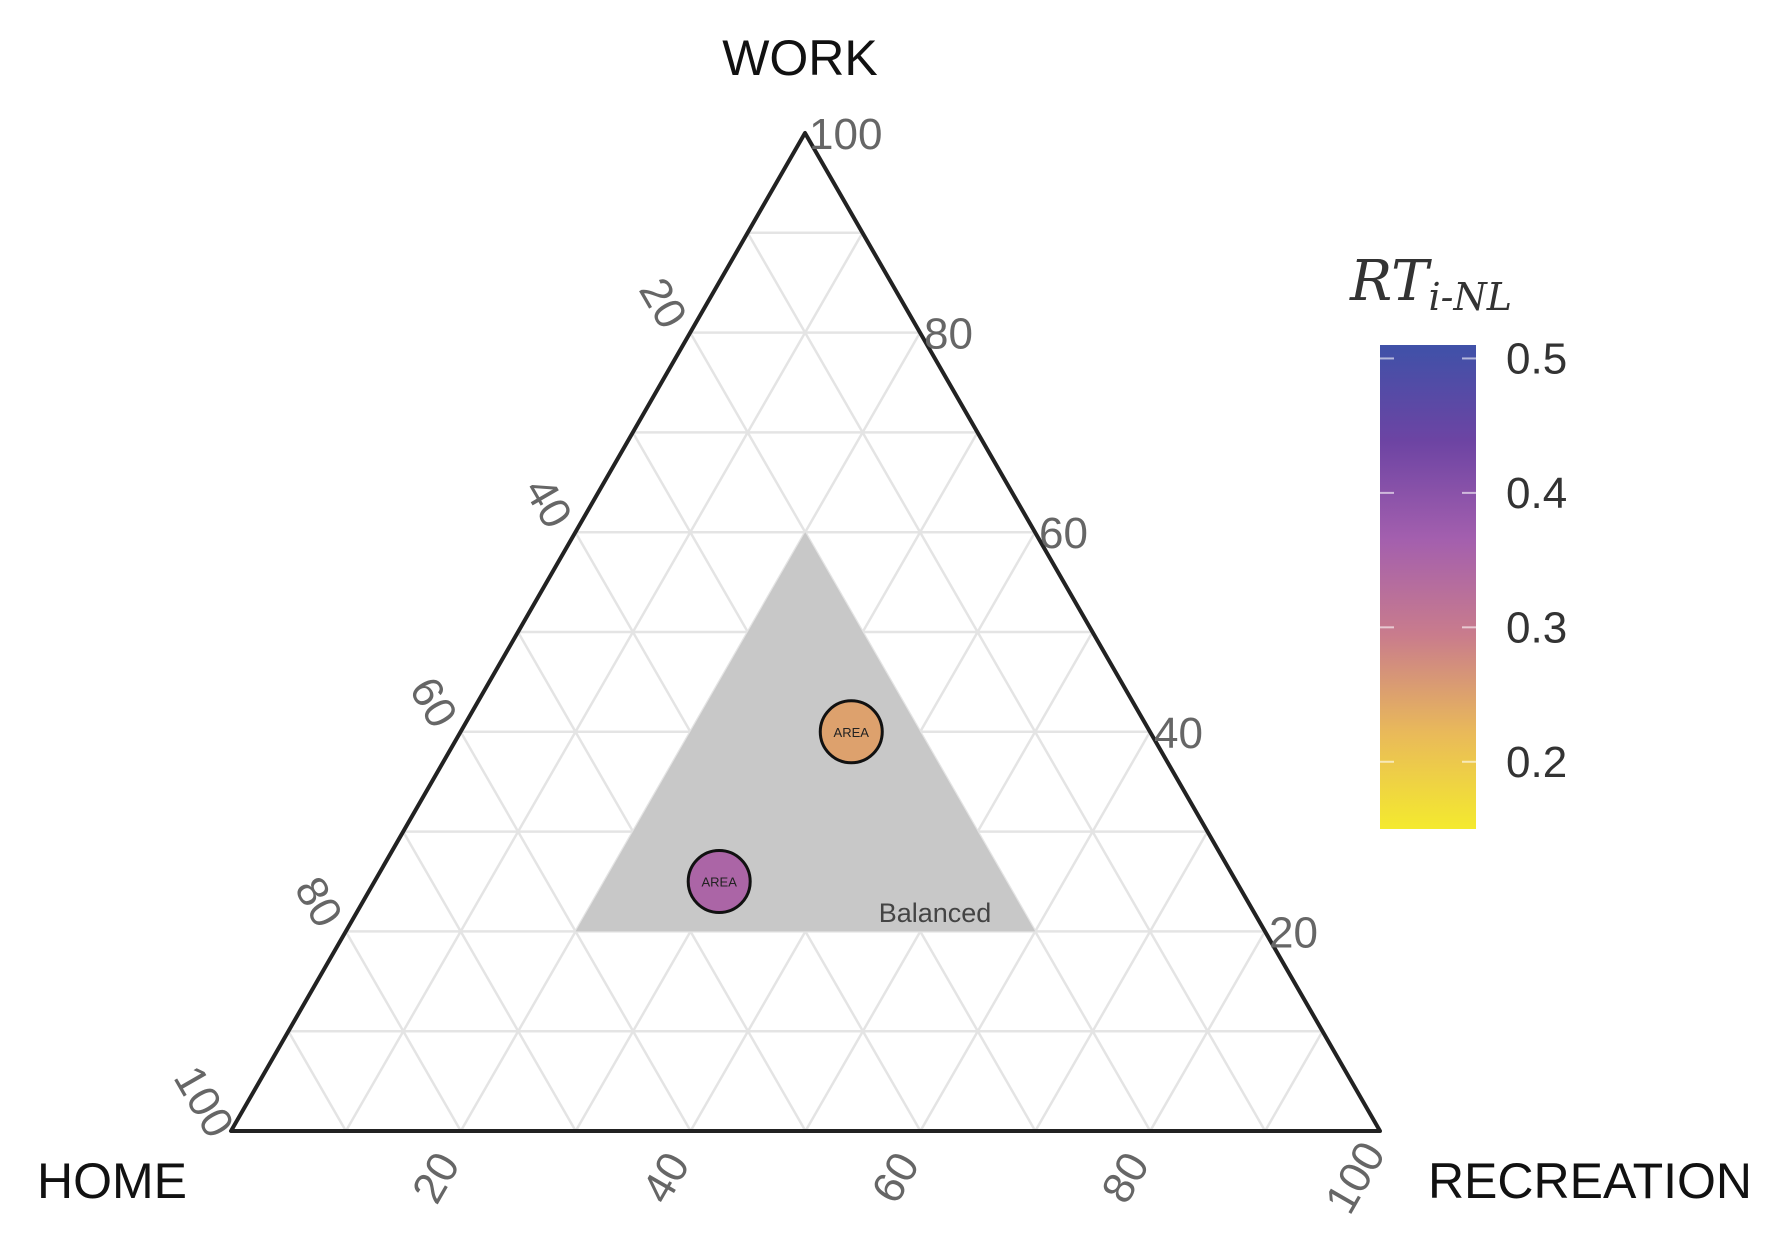 This screenshot has height=1242, width=1792. I want to click on balanced-region-shape, so click(805, 732).